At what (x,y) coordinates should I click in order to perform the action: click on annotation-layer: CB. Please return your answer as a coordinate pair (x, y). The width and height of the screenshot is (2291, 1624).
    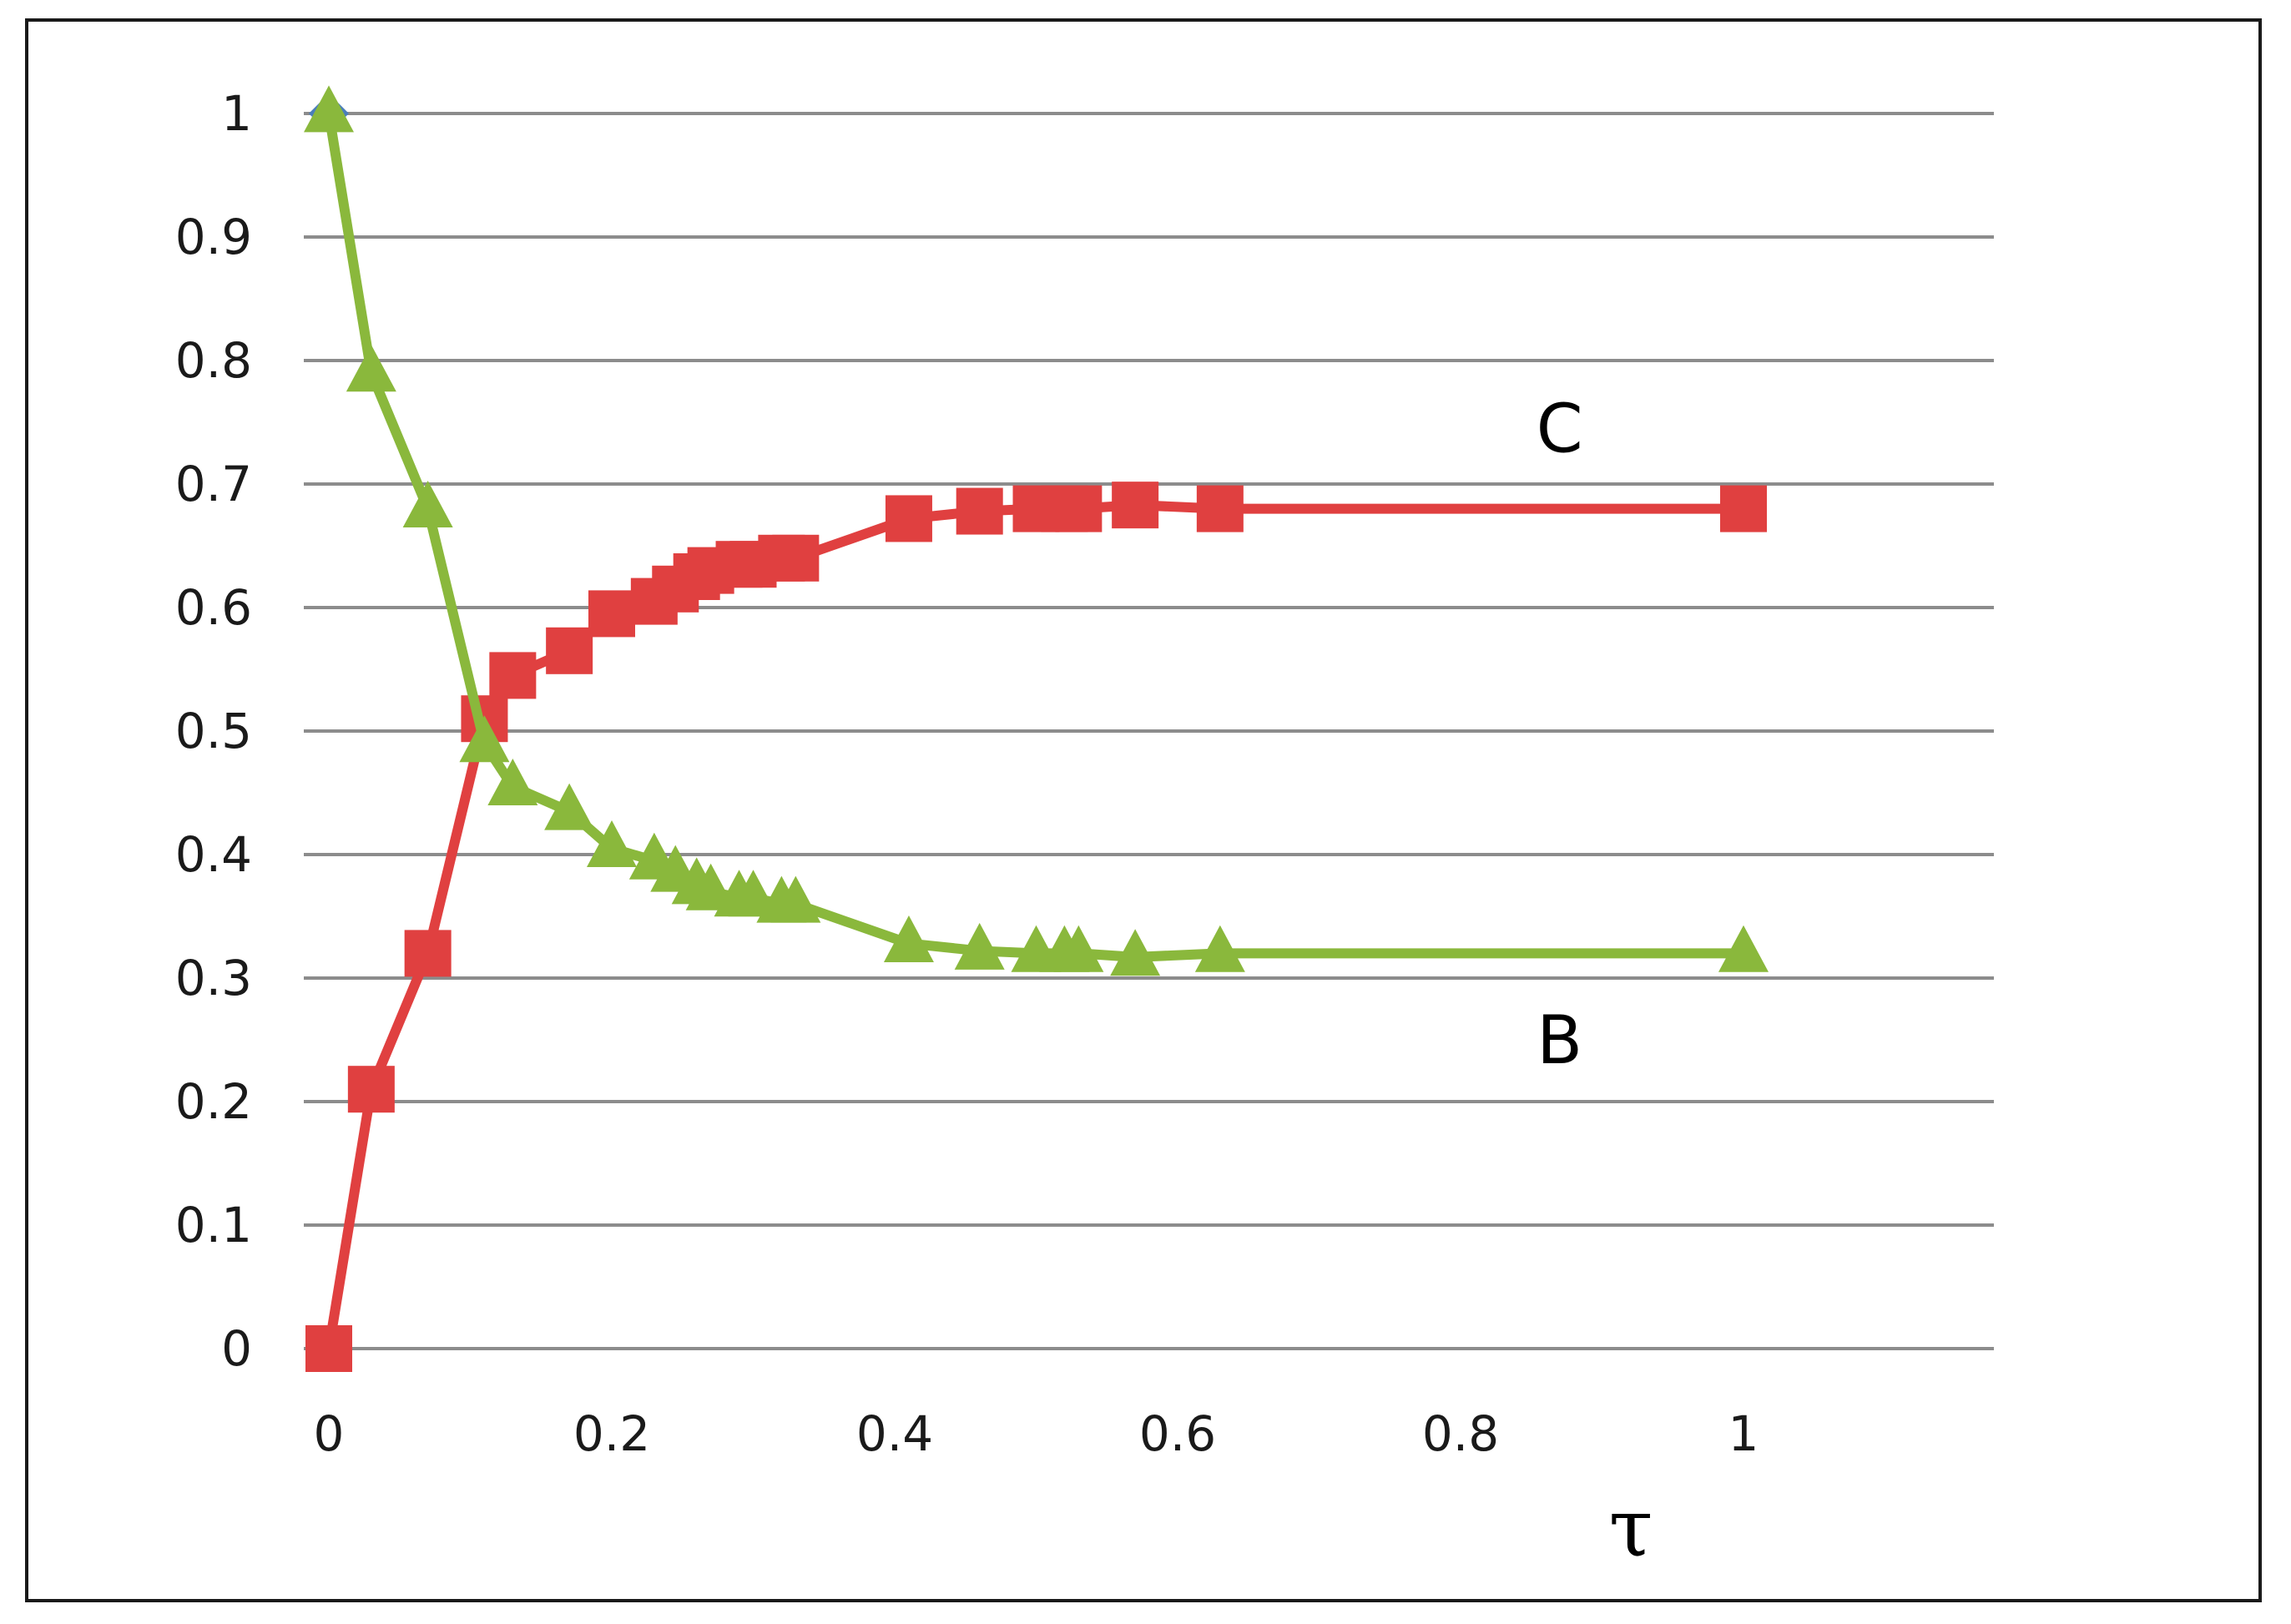
    Looking at the image, I should click on (1560, 735).